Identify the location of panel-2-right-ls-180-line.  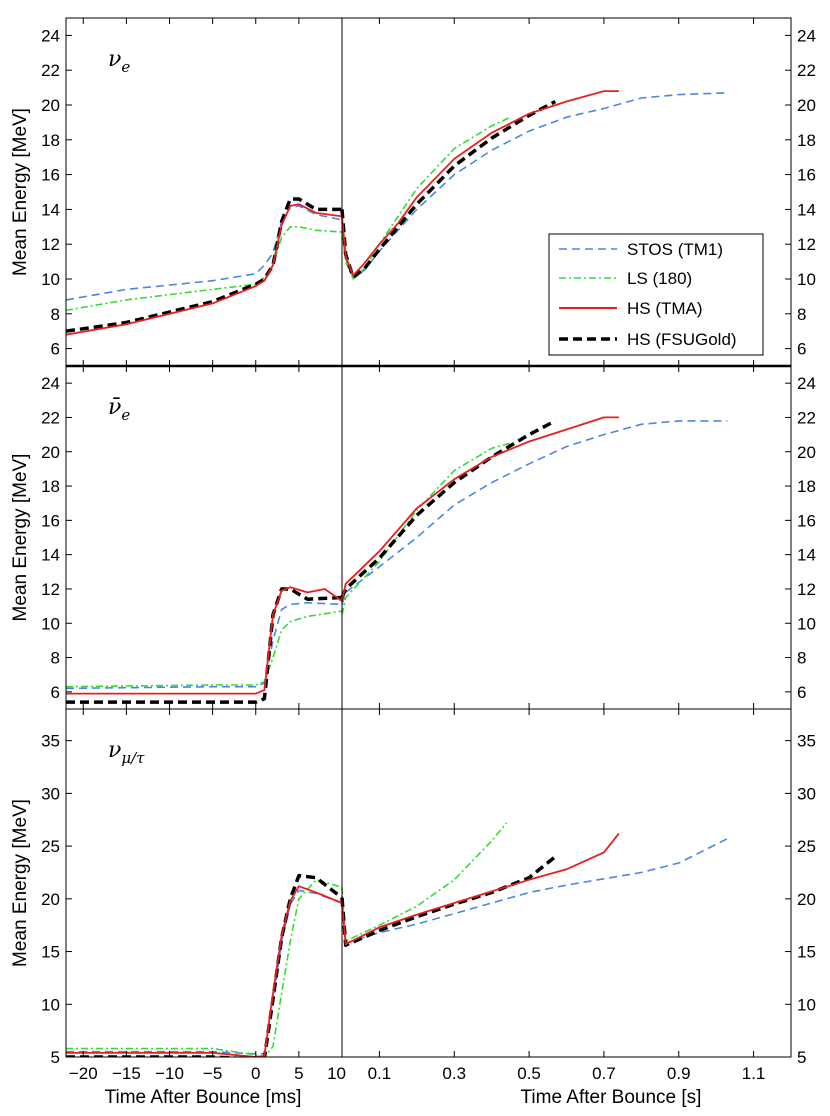
(426, 528).